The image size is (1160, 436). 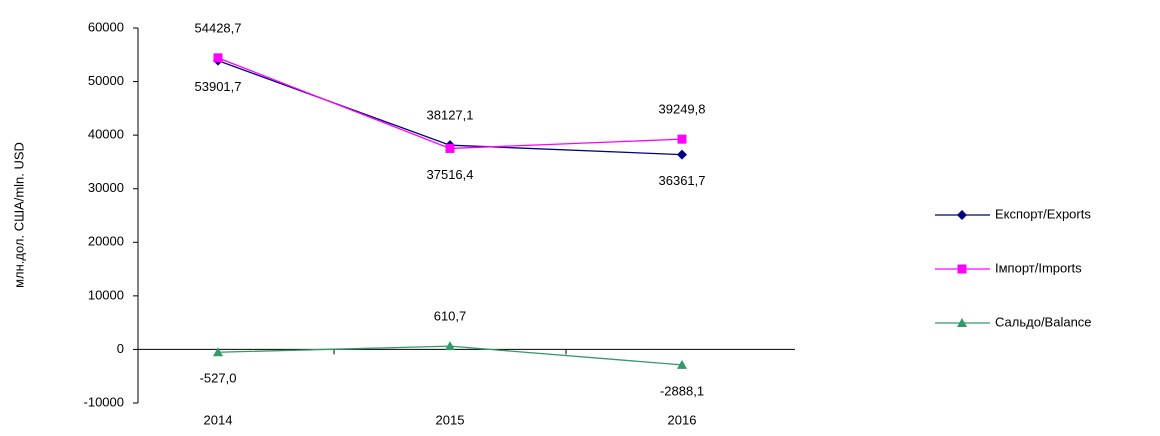 I want to click on data-label: -2888,1, so click(x=682, y=390).